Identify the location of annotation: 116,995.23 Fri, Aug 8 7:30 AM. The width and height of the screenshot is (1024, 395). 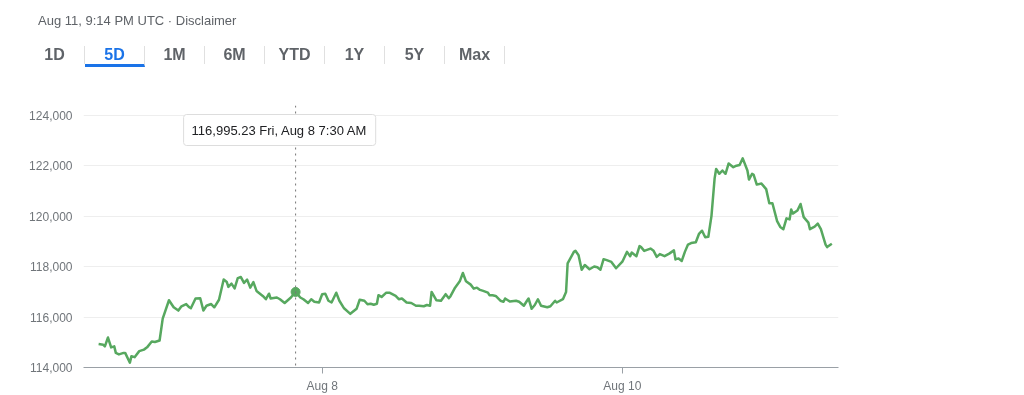
(279, 130).